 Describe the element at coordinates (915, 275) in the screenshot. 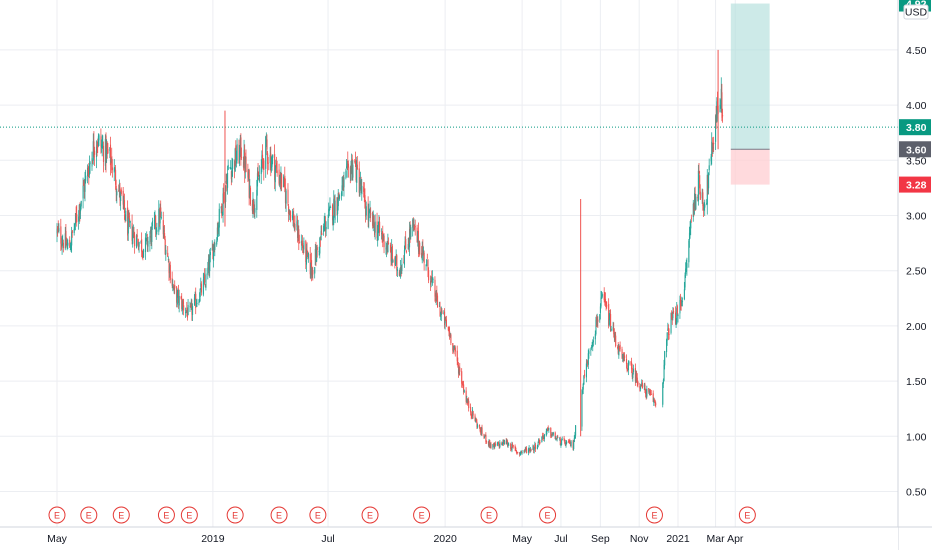

I see `price-axis` at that location.